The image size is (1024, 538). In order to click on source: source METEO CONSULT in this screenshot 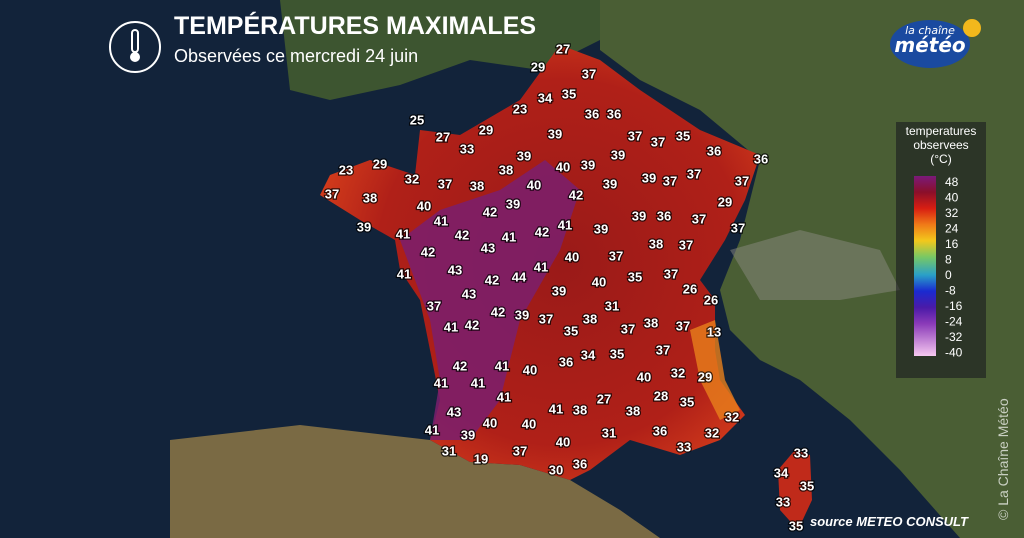, I will do `click(889, 521)`.